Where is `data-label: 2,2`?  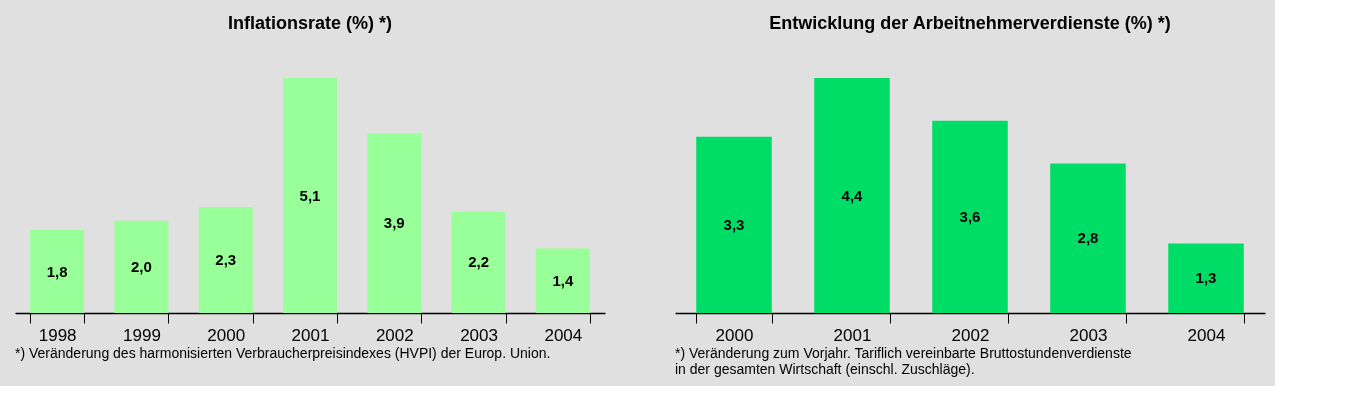 data-label: 2,2 is located at coordinates (478, 262).